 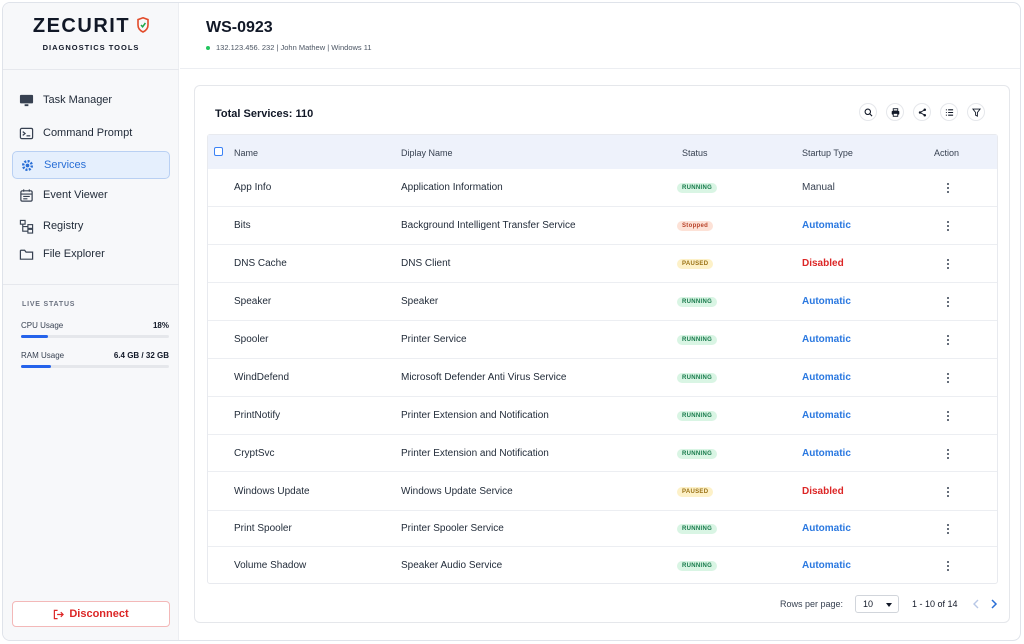 What do you see at coordinates (91, 195) in the screenshot?
I see `sidebar-item-event-viewer: Event Viewer` at bounding box center [91, 195].